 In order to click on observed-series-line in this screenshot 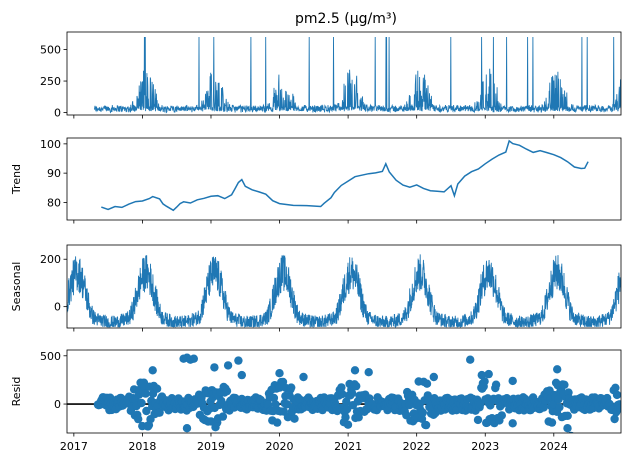, I will do `click(357, 75)`.